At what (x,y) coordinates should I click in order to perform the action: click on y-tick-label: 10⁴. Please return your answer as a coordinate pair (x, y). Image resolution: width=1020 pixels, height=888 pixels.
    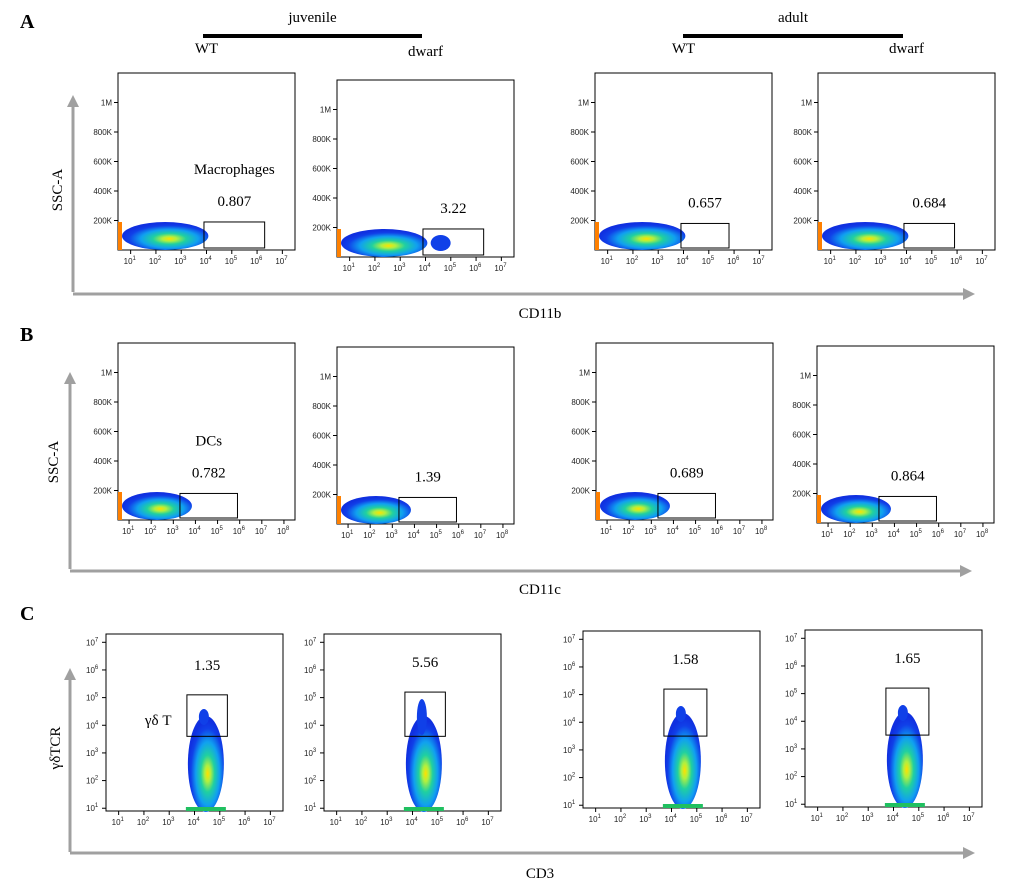
    Looking at the image, I should click on (310, 725).